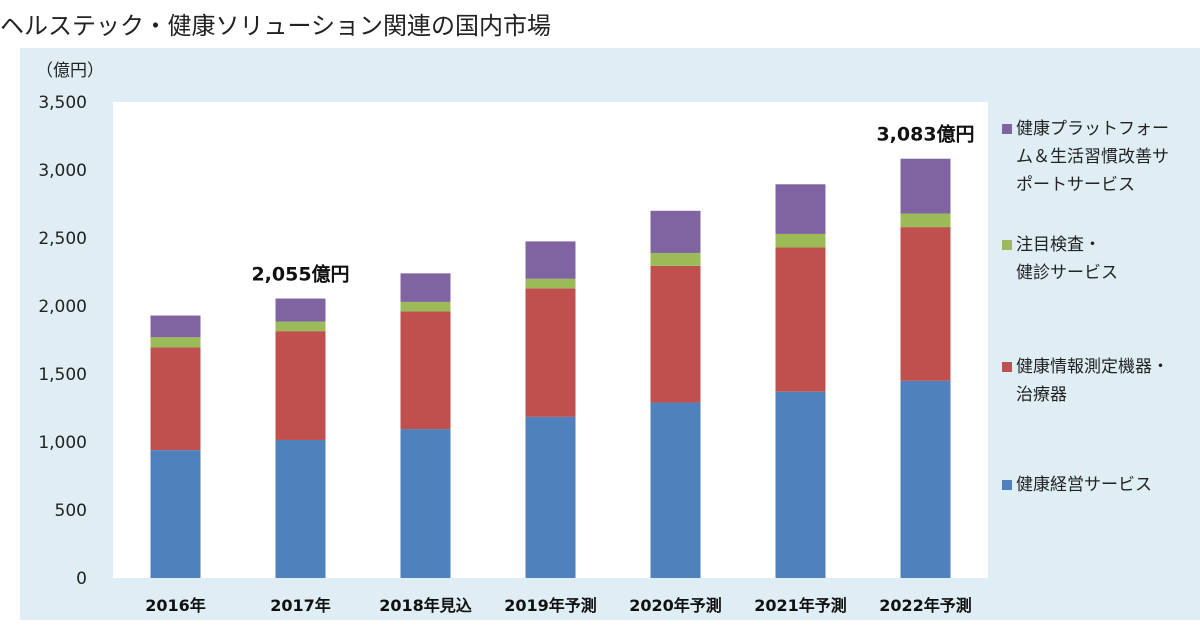 Image resolution: width=1200 pixels, height=630 pixels. What do you see at coordinates (300, 274) in the screenshot?
I see `total-annotation: 2,055億円` at bounding box center [300, 274].